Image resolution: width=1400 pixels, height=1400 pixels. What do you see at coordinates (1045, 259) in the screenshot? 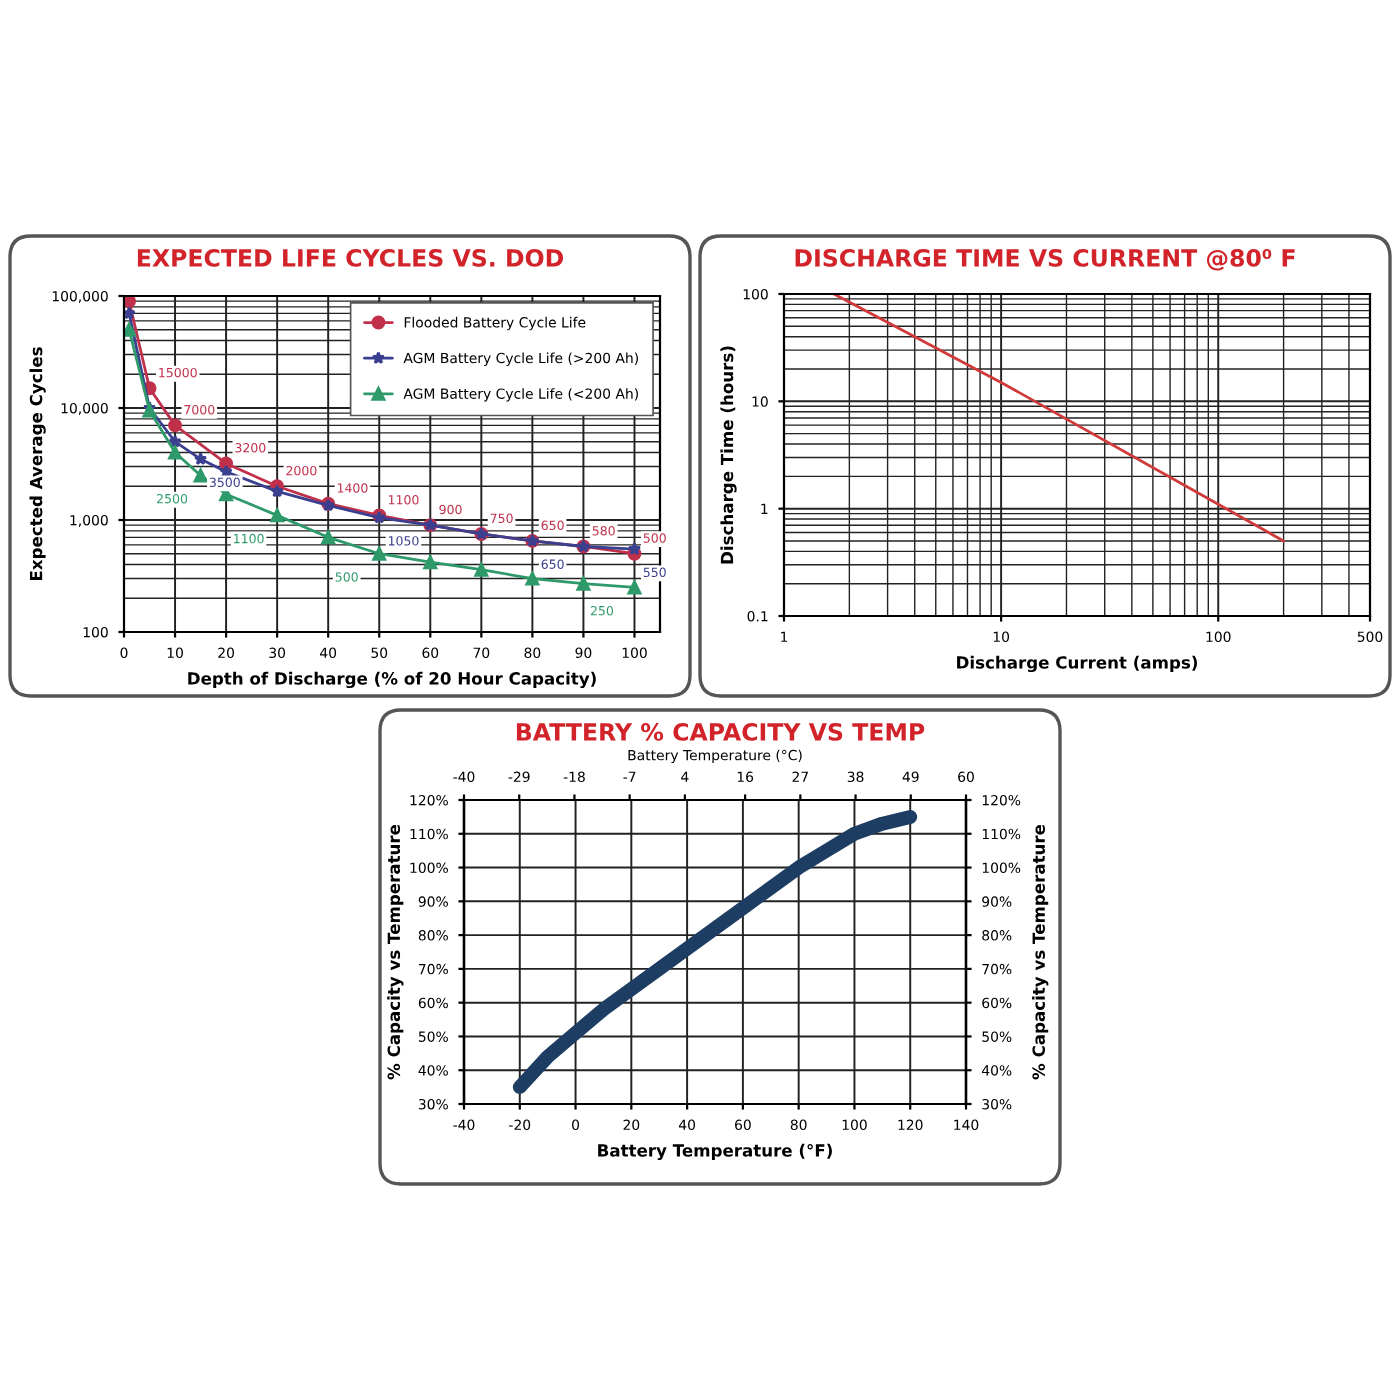
I see `chart-title: DISCHARGE TIME VS CURRENT @80⁰ F` at bounding box center [1045, 259].